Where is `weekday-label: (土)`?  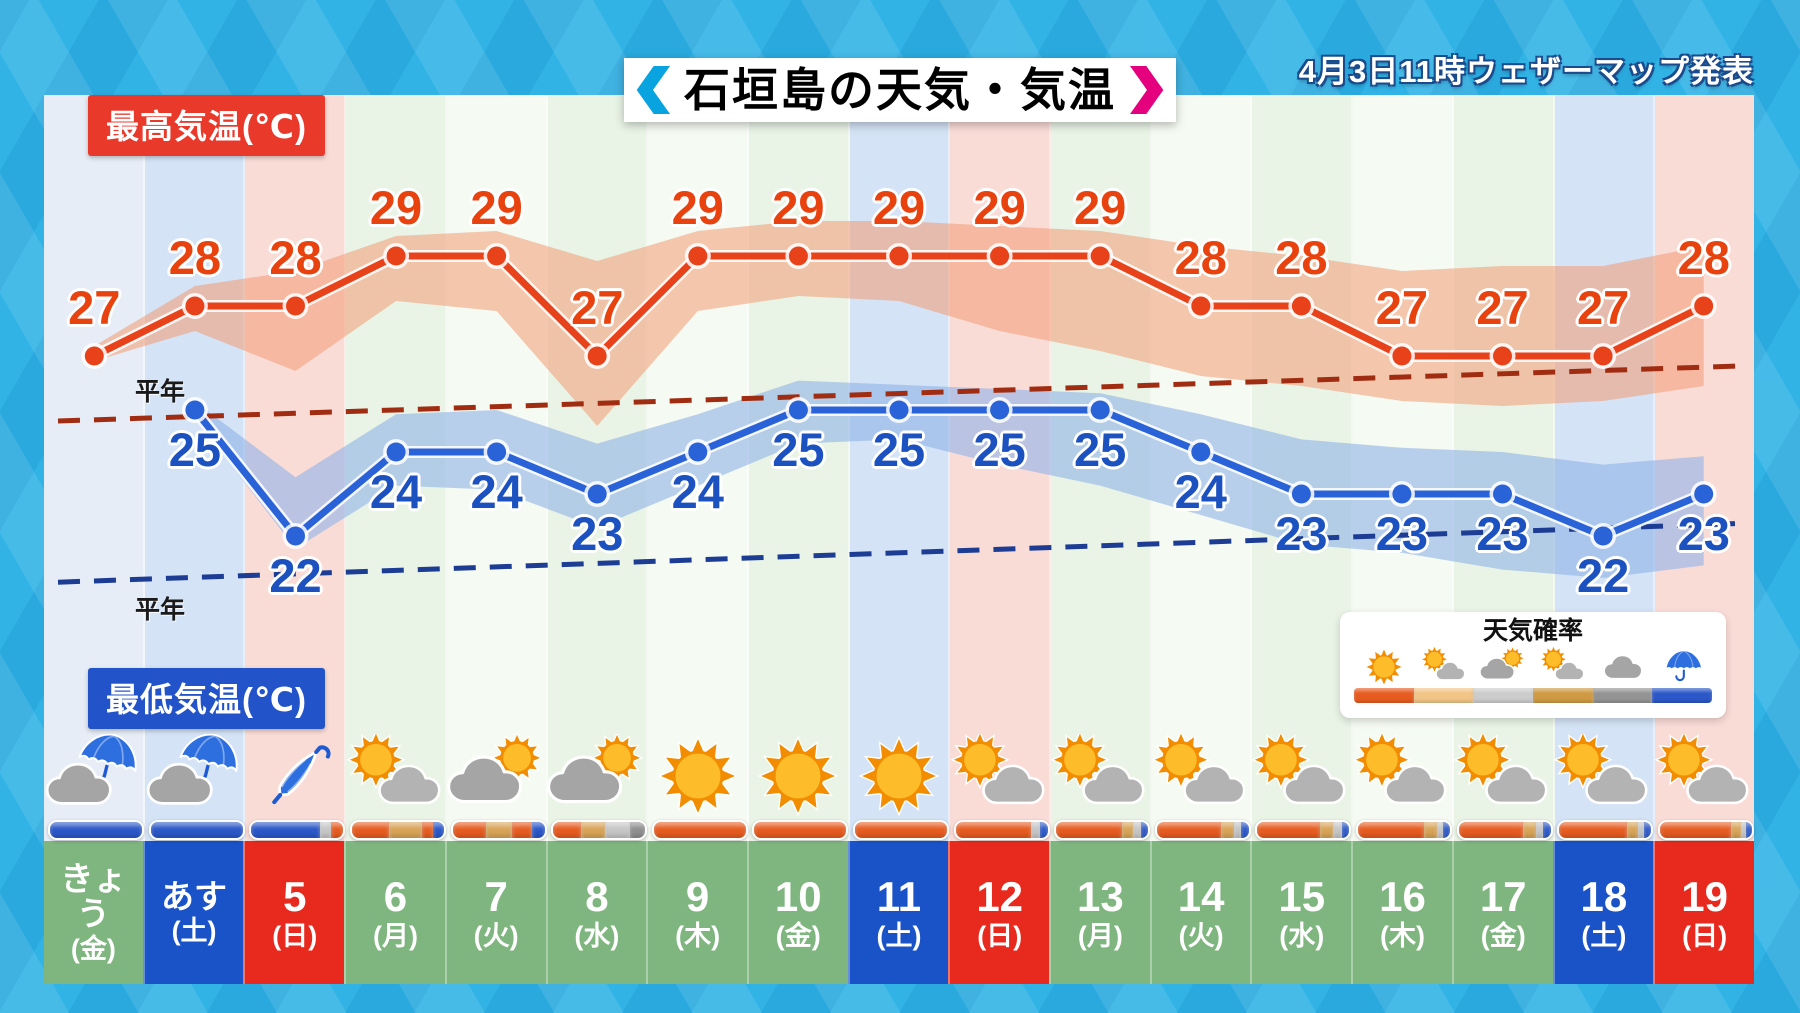 weekday-label: (土) is located at coordinates (899, 936).